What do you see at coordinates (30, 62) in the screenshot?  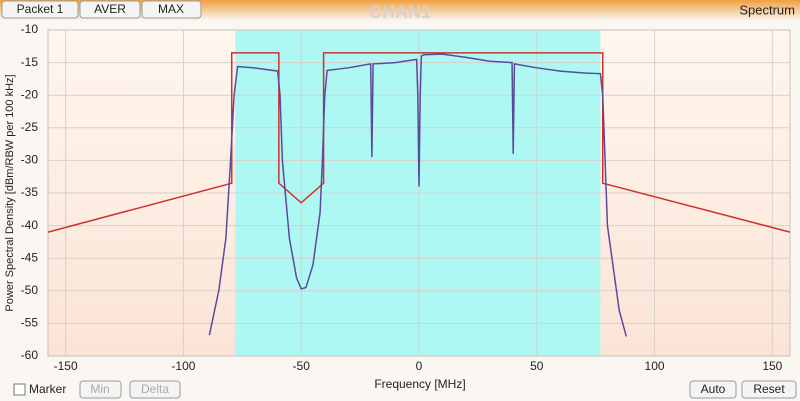 I see `y-tick-label: -15` at bounding box center [30, 62].